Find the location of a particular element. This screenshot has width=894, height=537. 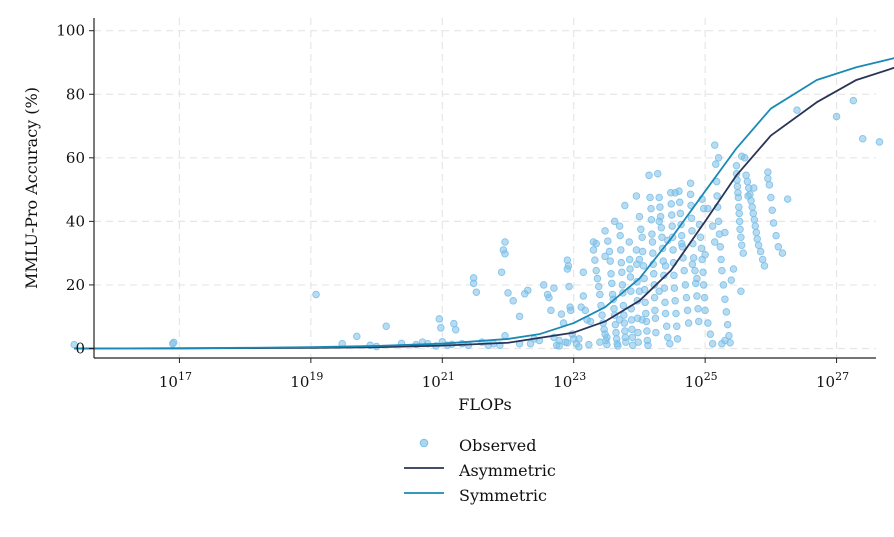

x-tick-label: 1027 is located at coordinates (832, 380).